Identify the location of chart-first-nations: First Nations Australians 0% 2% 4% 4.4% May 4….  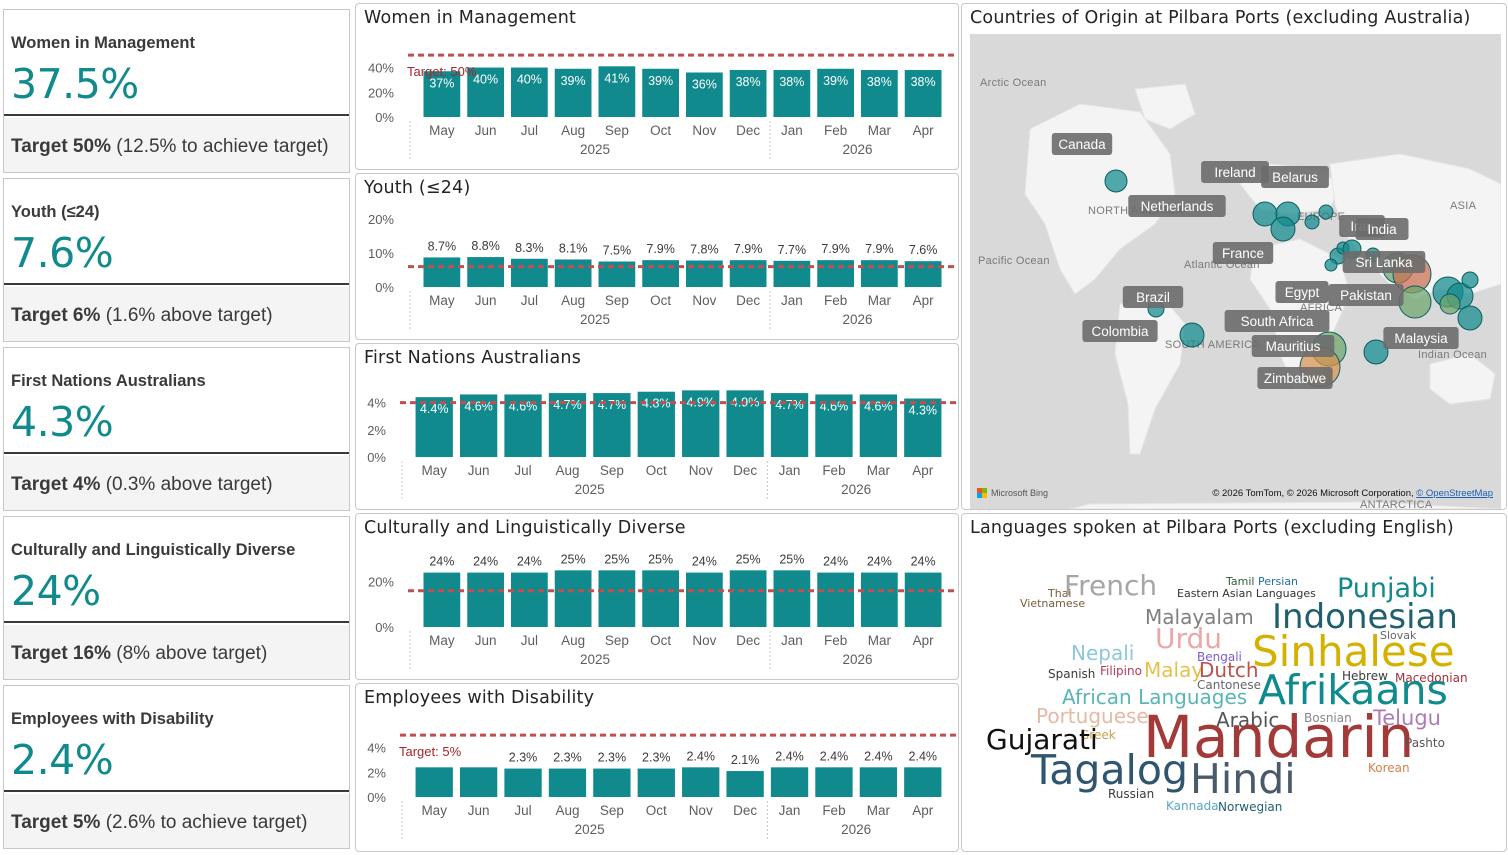
(657, 426).